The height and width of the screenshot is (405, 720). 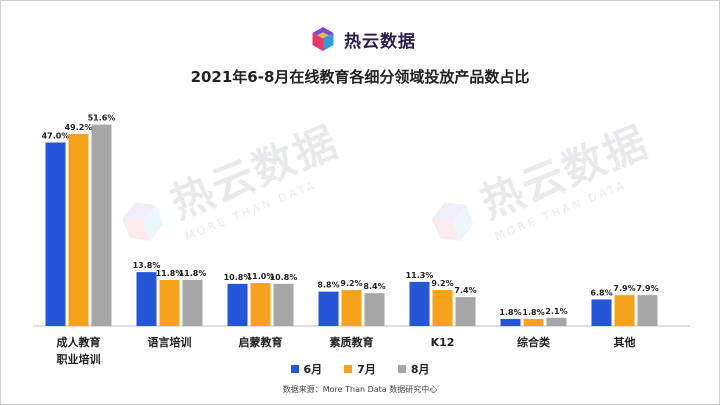 I want to click on brand-logo: 热云数据, so click(x=362, y=39).